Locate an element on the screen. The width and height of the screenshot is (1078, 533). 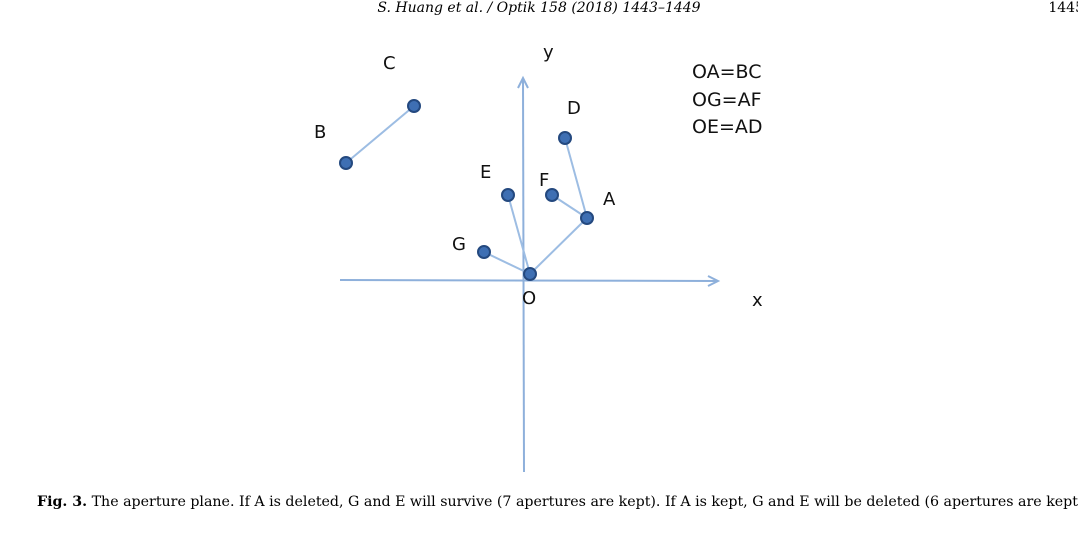
point-d is located at coordinates (565, 138).